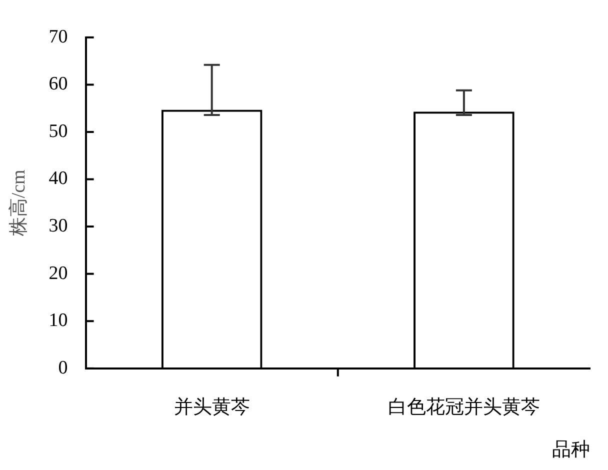  Describe the element at coordinates (63, 367) in the screenshot. I see `y-tick-label: 0` at that location.